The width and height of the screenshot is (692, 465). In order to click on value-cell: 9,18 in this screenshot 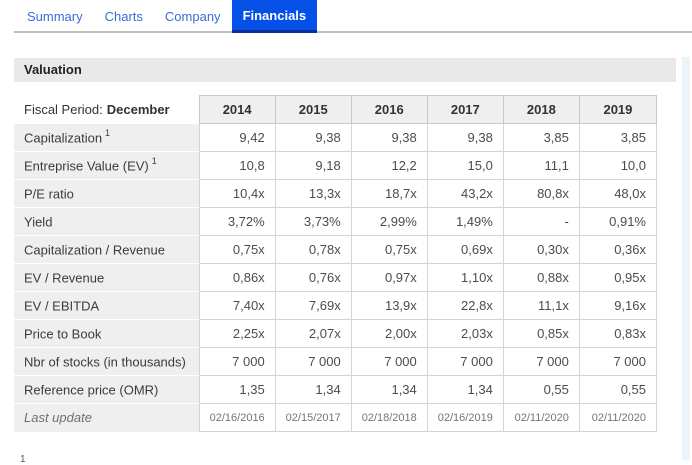, I will do `click(313, 165)`.